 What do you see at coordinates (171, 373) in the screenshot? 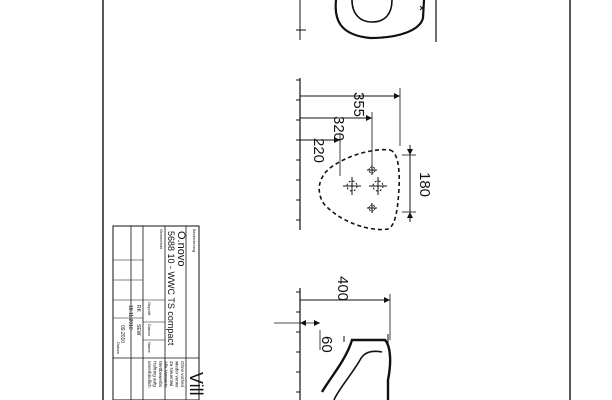
I see `note-line: Zu Neuentwi` at bounding box center [171, 373].